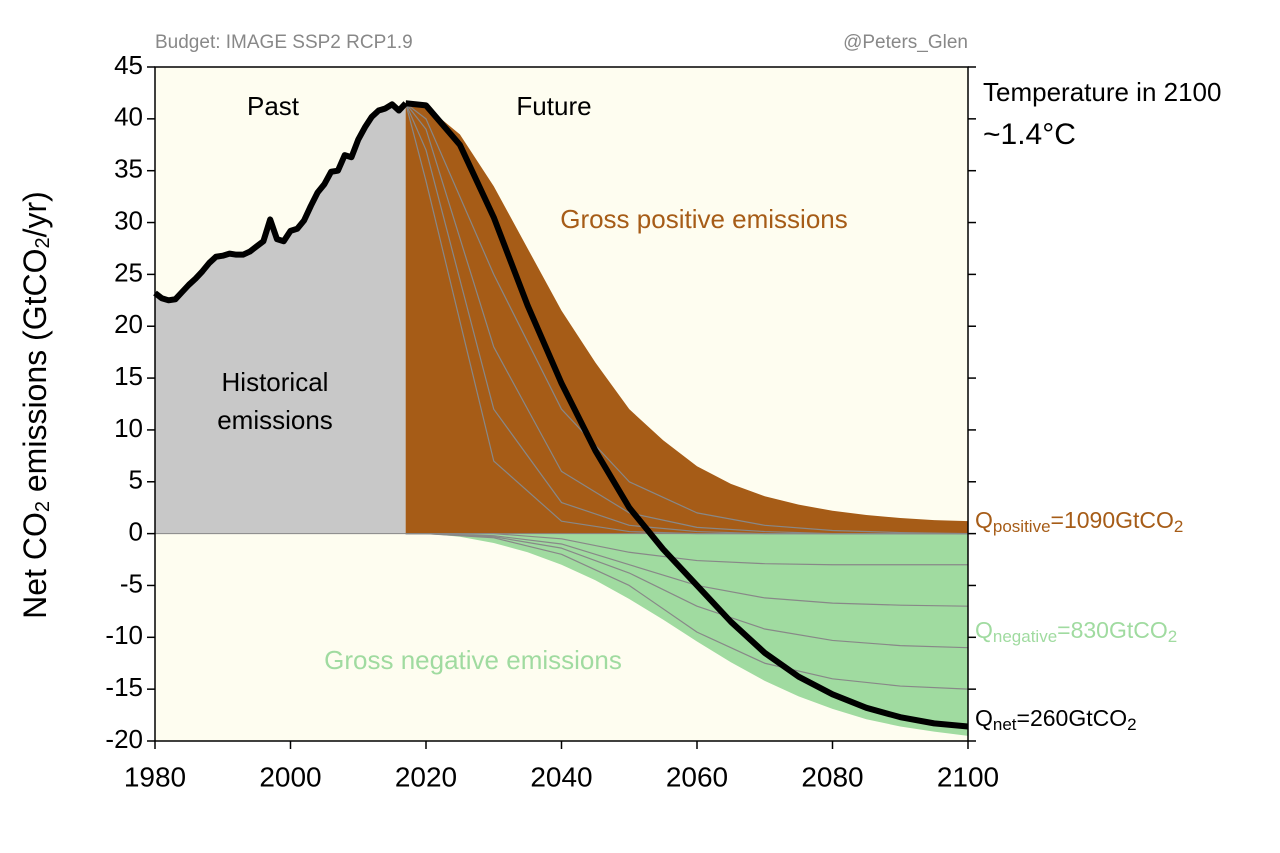 This screenshot has height=853, width=1280. Describe the element at coordinates (704, 219) in the screenshot. I see `gross-positive-label: Gross positive emissions` at that location.